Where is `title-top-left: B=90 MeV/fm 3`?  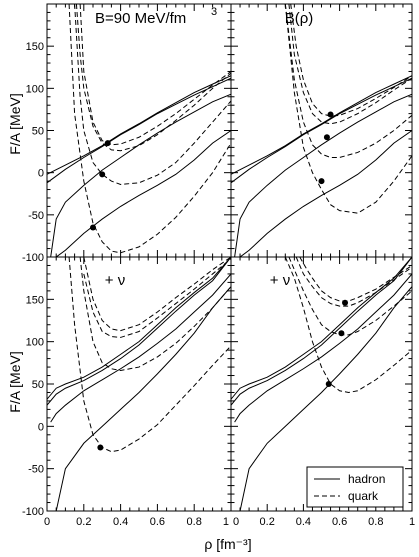 title-top-left: B=90 MeV/fm 3 is located at coordinates (156, 16).